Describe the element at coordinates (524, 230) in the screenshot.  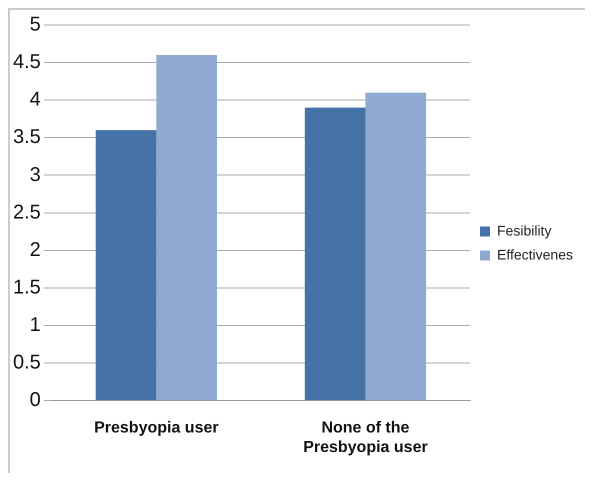
I see `legend-label: Fesibility` at that location.